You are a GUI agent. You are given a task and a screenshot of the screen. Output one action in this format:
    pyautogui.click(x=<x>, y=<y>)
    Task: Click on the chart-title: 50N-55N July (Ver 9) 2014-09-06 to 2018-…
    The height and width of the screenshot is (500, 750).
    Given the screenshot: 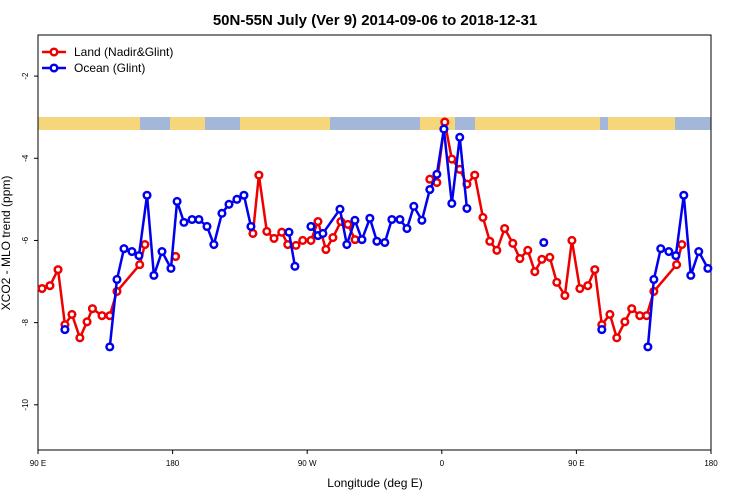 What is the action you would take?
    pyautogui.click(x=375, y=20)
    